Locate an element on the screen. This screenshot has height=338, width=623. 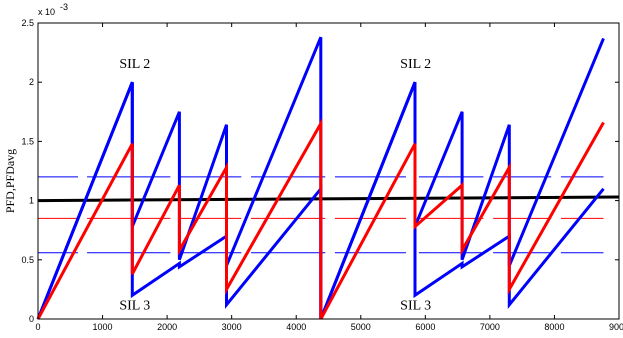
x-tick-label: 8000 is located at coordinates (554, 327).